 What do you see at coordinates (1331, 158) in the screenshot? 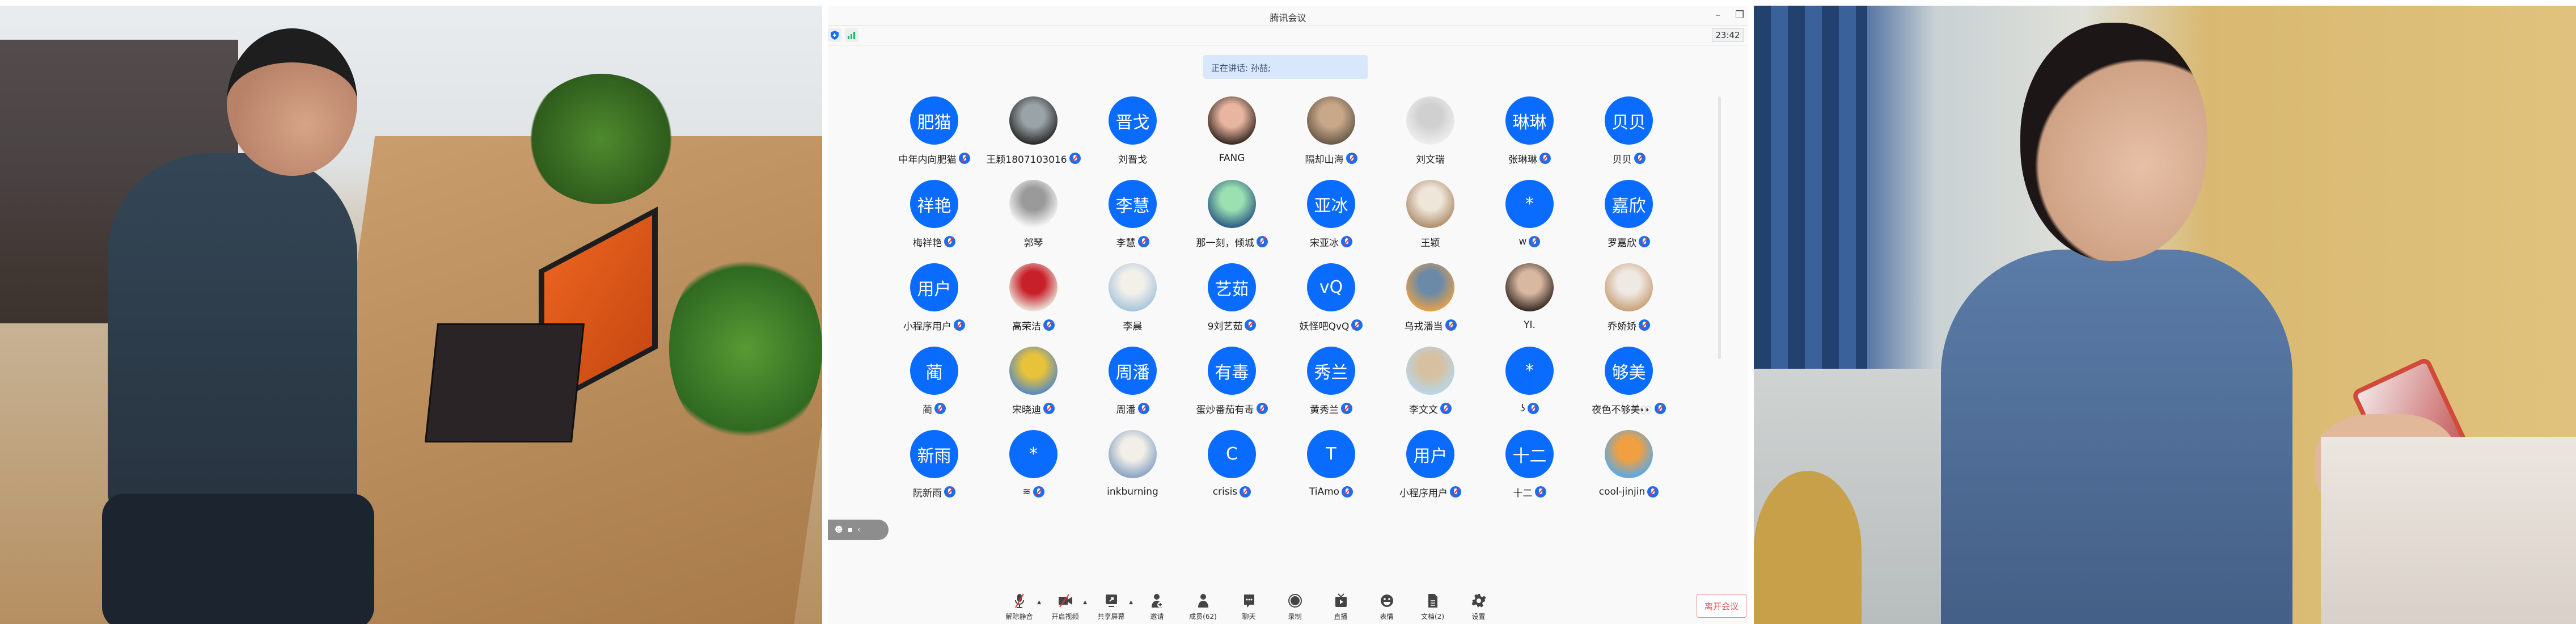
I see `participant-label: 隔却山海` at bounding box center [1331, 158].